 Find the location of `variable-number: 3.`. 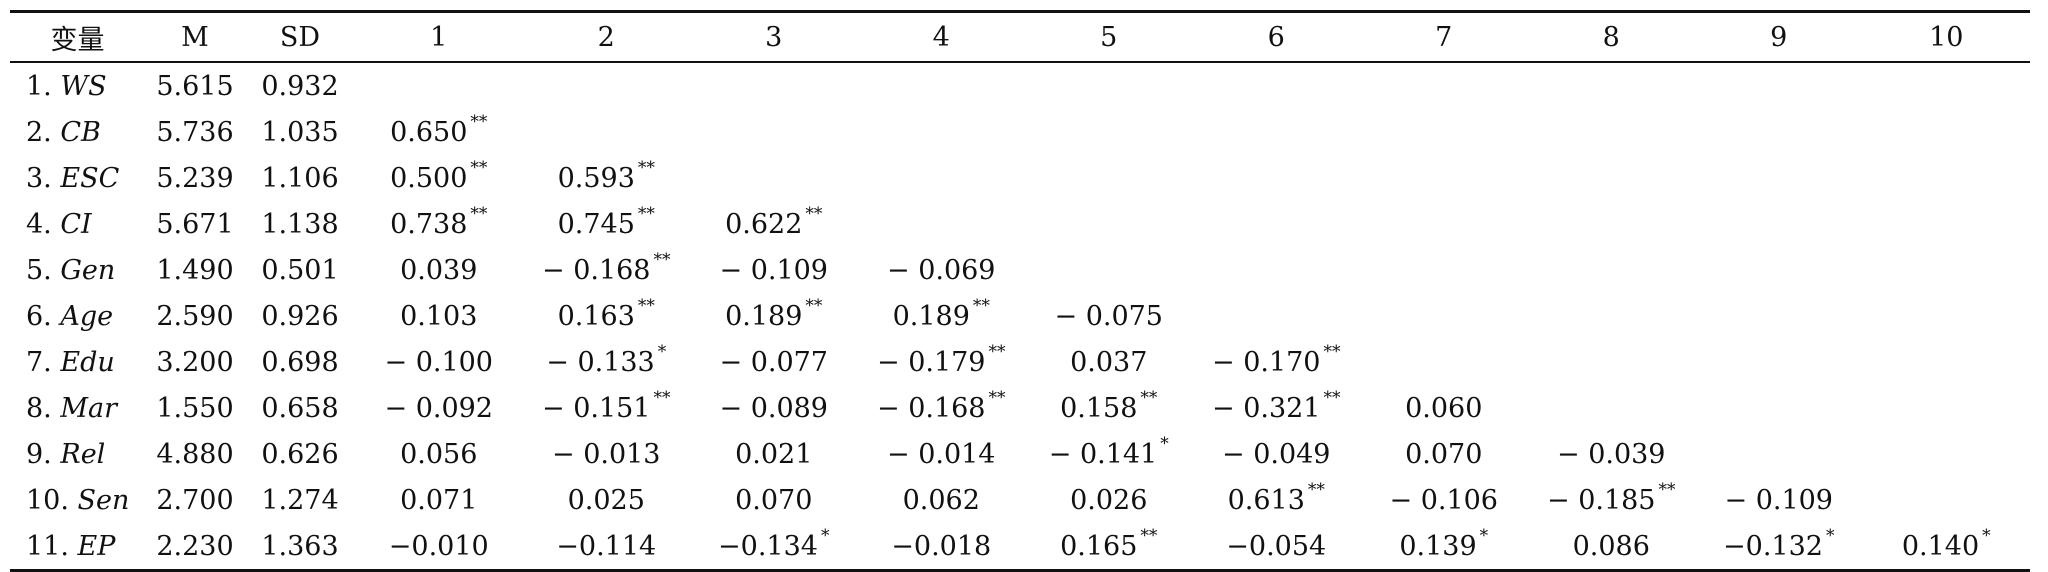

variable-number: 3. is located at coordinates (39, 178).